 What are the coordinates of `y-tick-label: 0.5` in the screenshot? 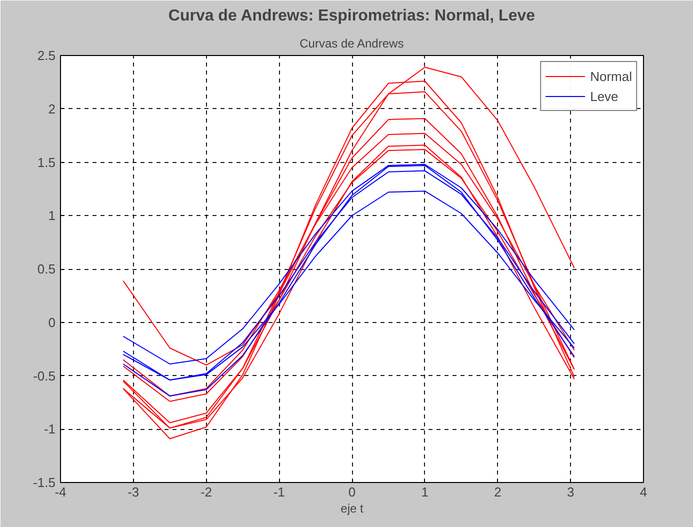 It's located at (46, 269).